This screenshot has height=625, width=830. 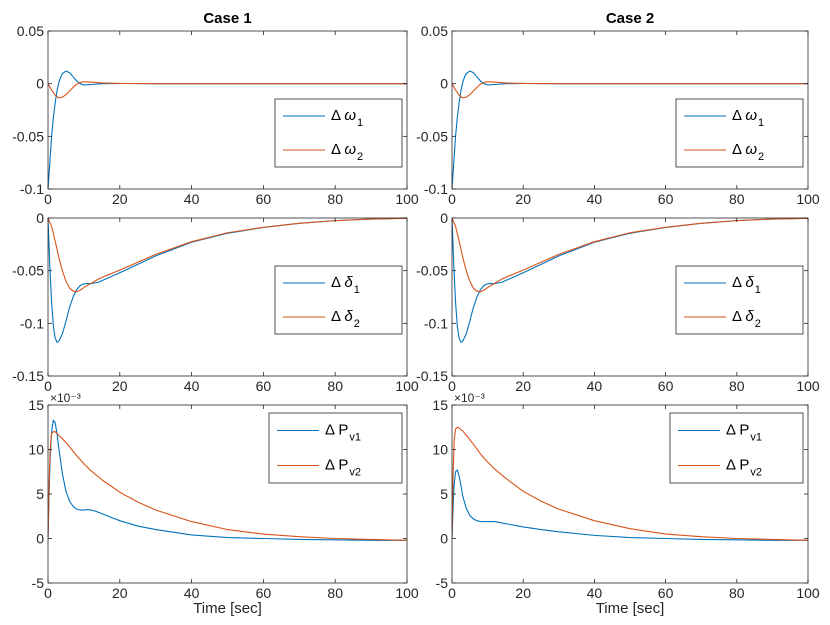 I want to click on chart-1-xtick-label: 0, so click(x=48, y=199).